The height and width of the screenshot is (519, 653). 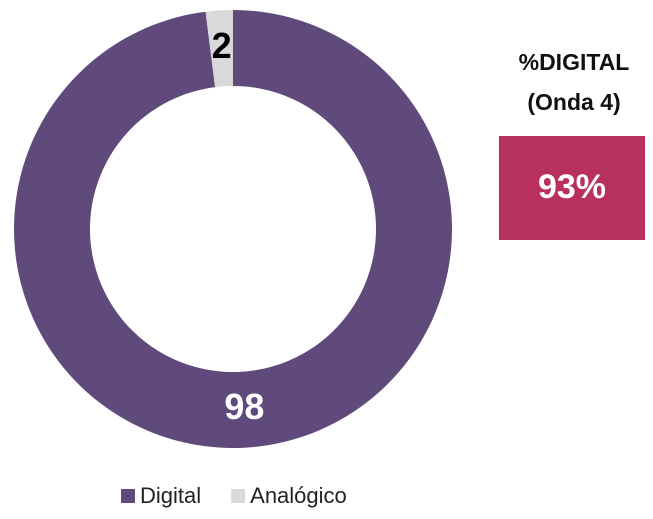 I want to click on legend-label: Digital, so click(x=170, y=495).